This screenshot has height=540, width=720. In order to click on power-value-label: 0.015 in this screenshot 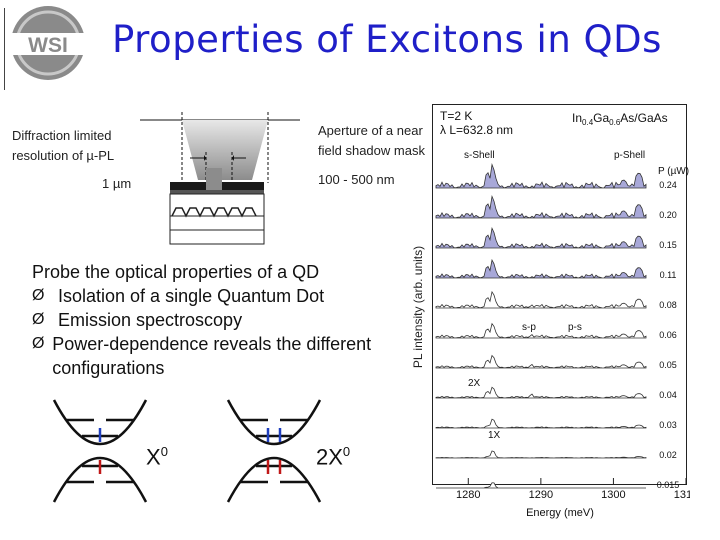, I will do `click(668, 485)`.